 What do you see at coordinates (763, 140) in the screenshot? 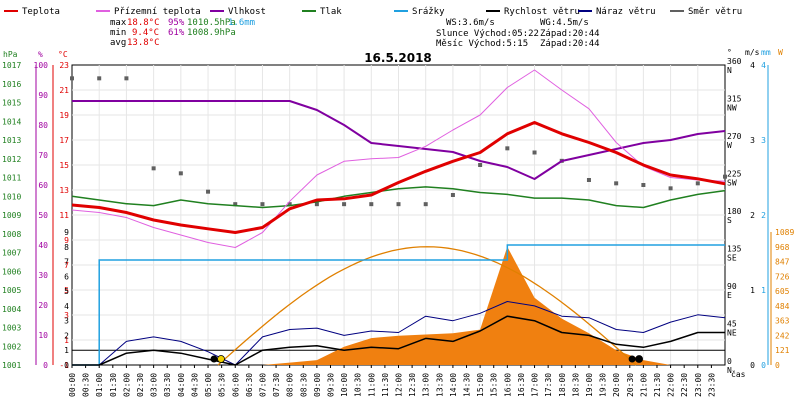
I see `mm-tick: 3` at bounding box center [763, 140].